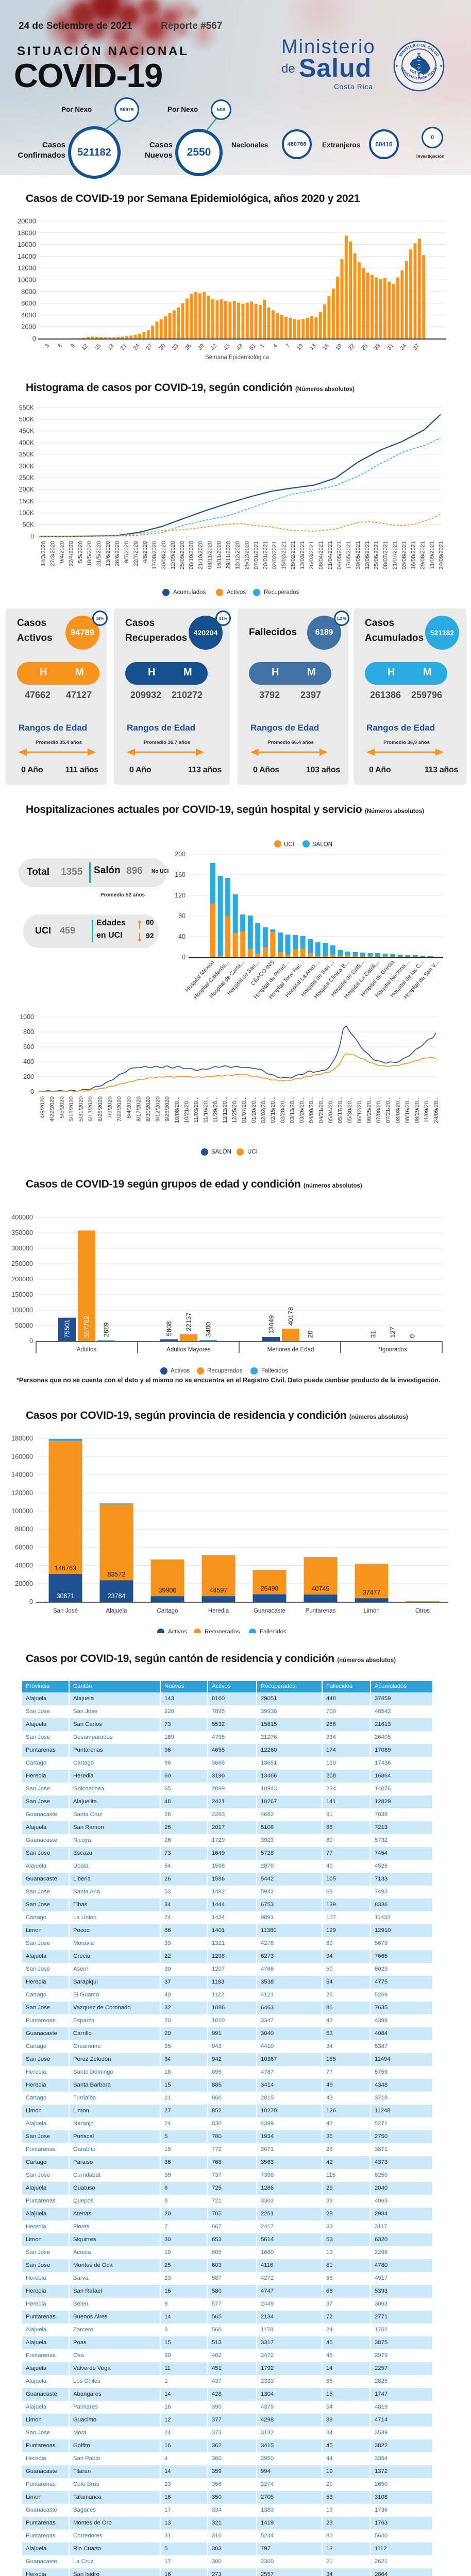 The image size is (471, 2576). I want to click on svg-text: 8000, so click(28, 291).